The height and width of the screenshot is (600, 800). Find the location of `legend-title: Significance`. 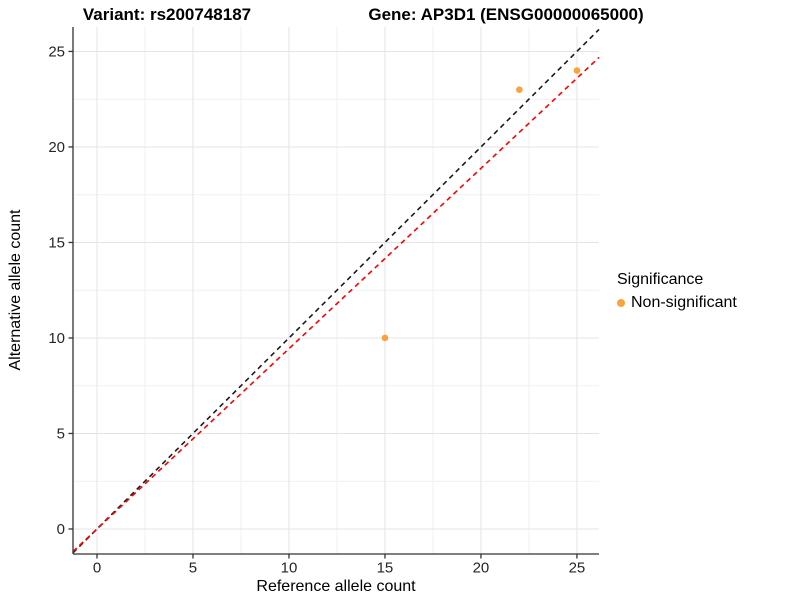

legend-title: Significance is located at coordinates (660, 279).